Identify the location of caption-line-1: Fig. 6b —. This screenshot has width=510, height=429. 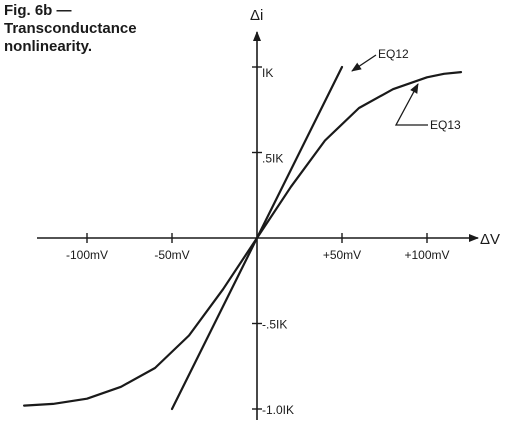
(38, 10).